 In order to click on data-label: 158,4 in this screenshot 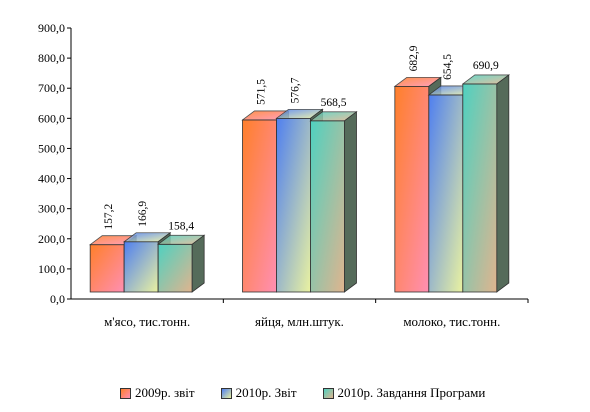, I will do `click(181, 226)`.